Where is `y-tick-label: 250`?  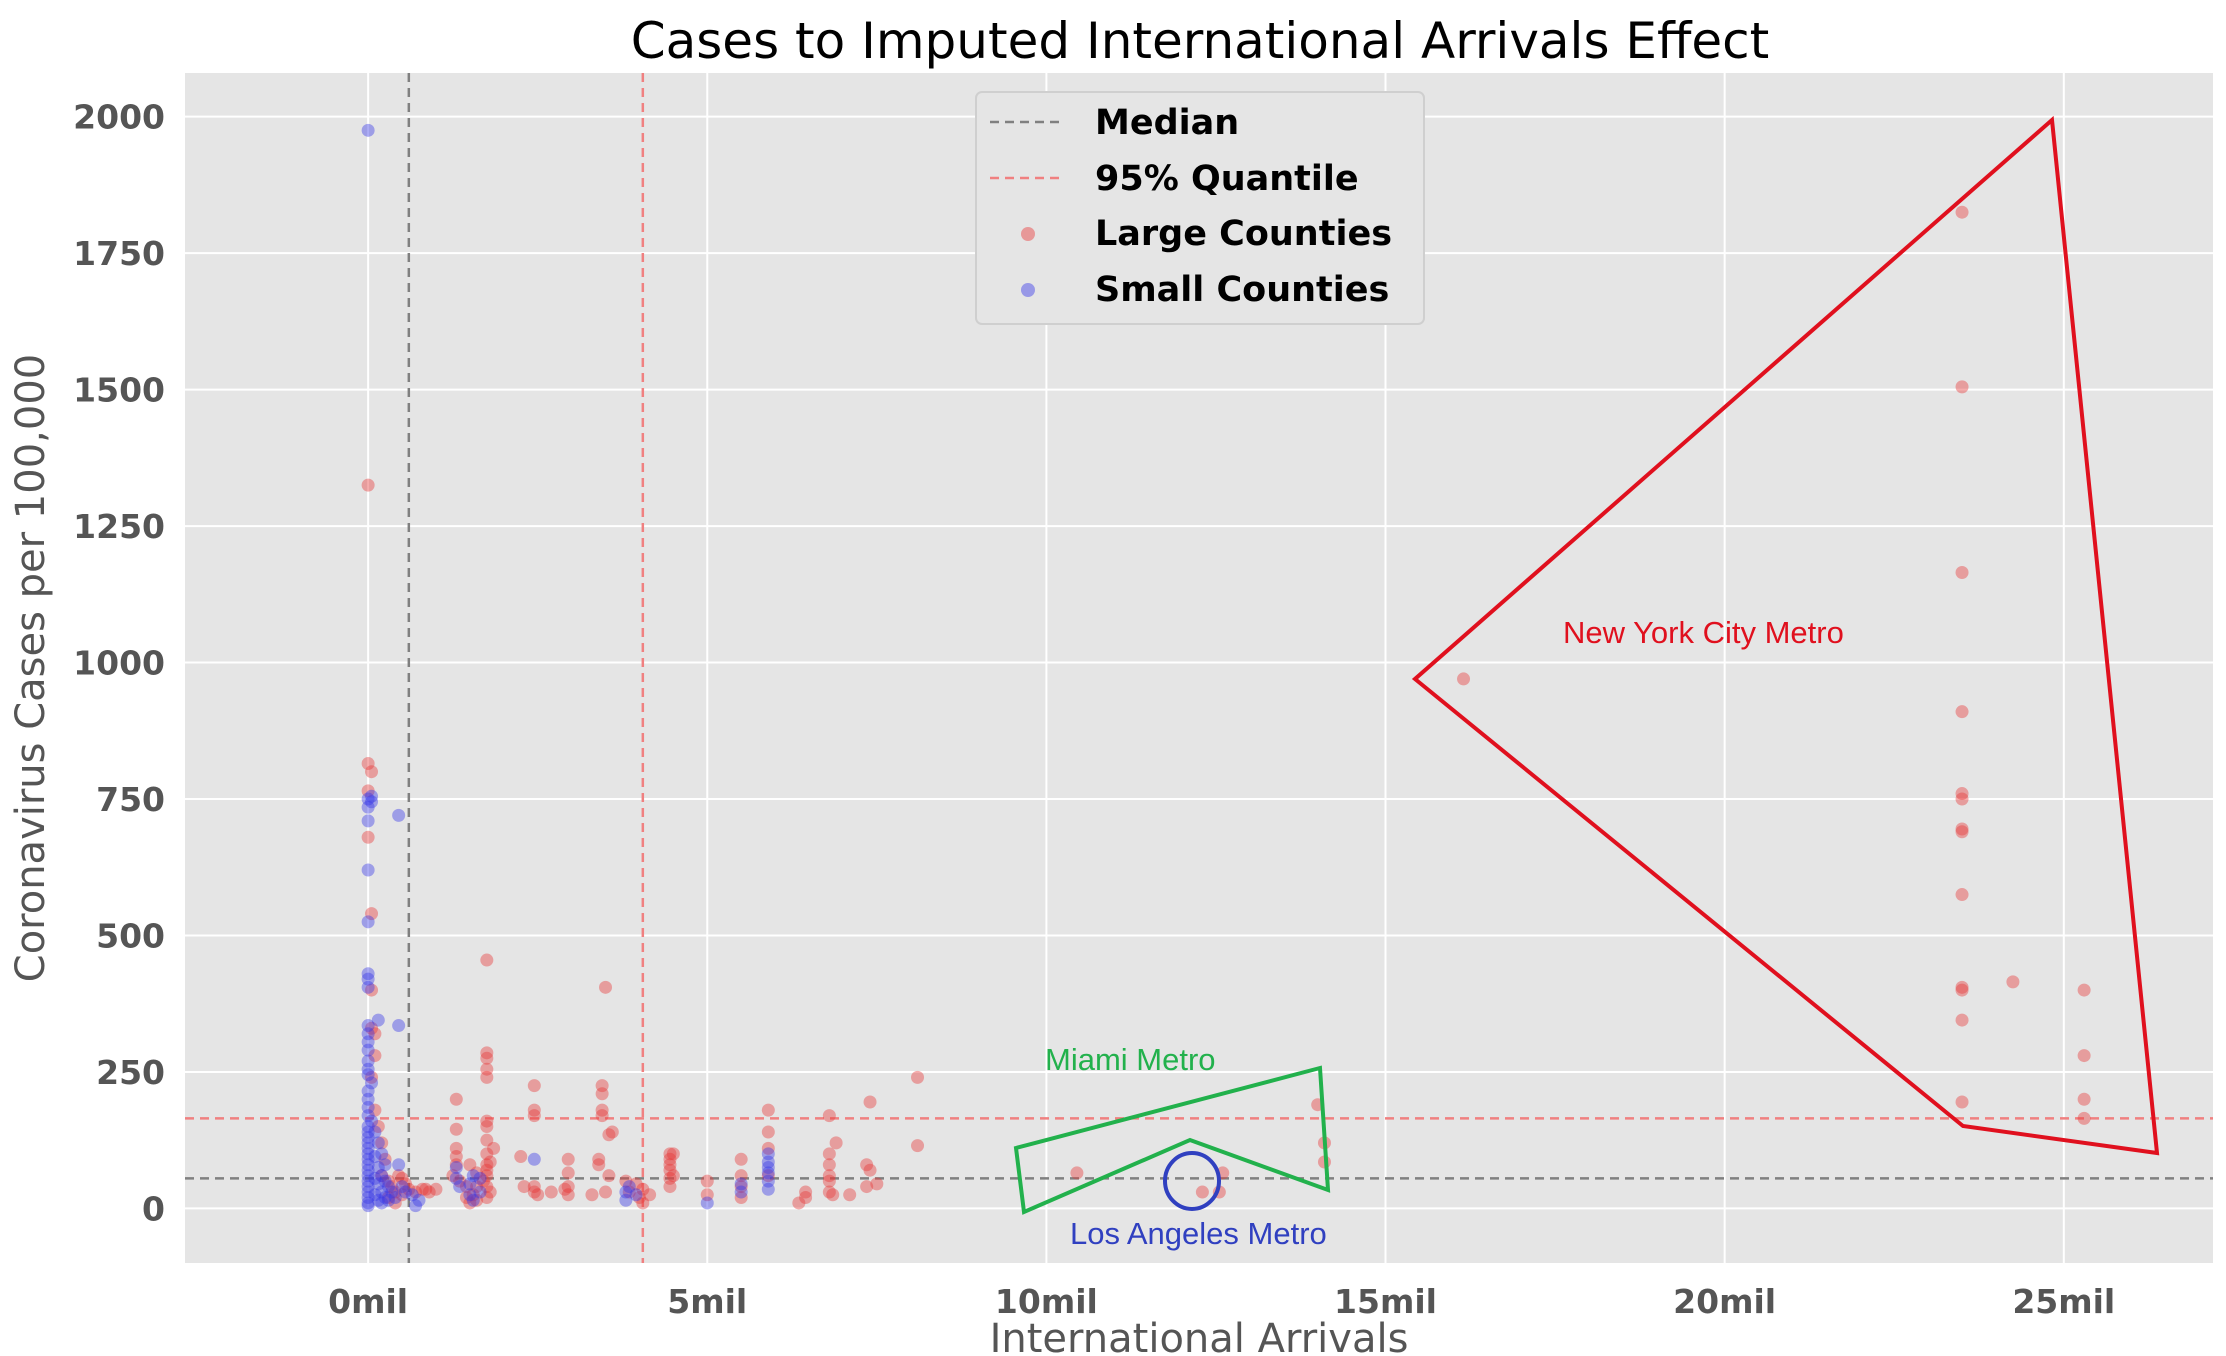
y-tick-label: 250 is located at coordinates (130, 1072).